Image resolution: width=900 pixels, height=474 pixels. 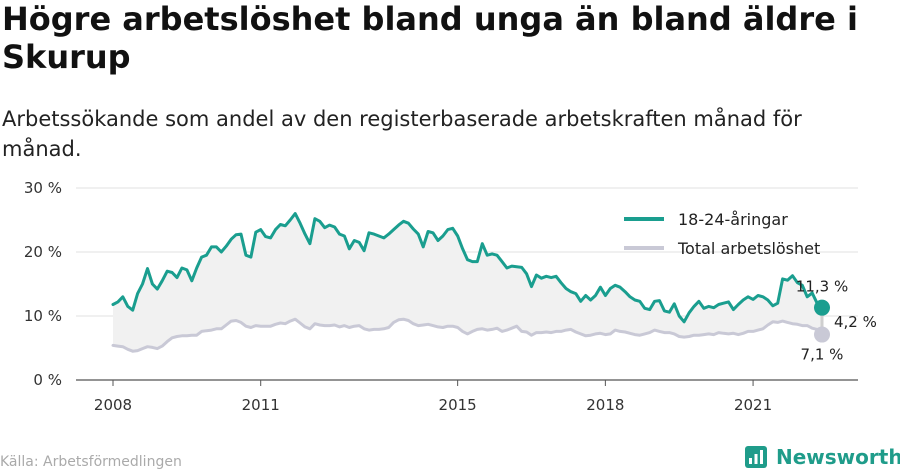 I want to click on series-line-total, so click(x=467, y=335).